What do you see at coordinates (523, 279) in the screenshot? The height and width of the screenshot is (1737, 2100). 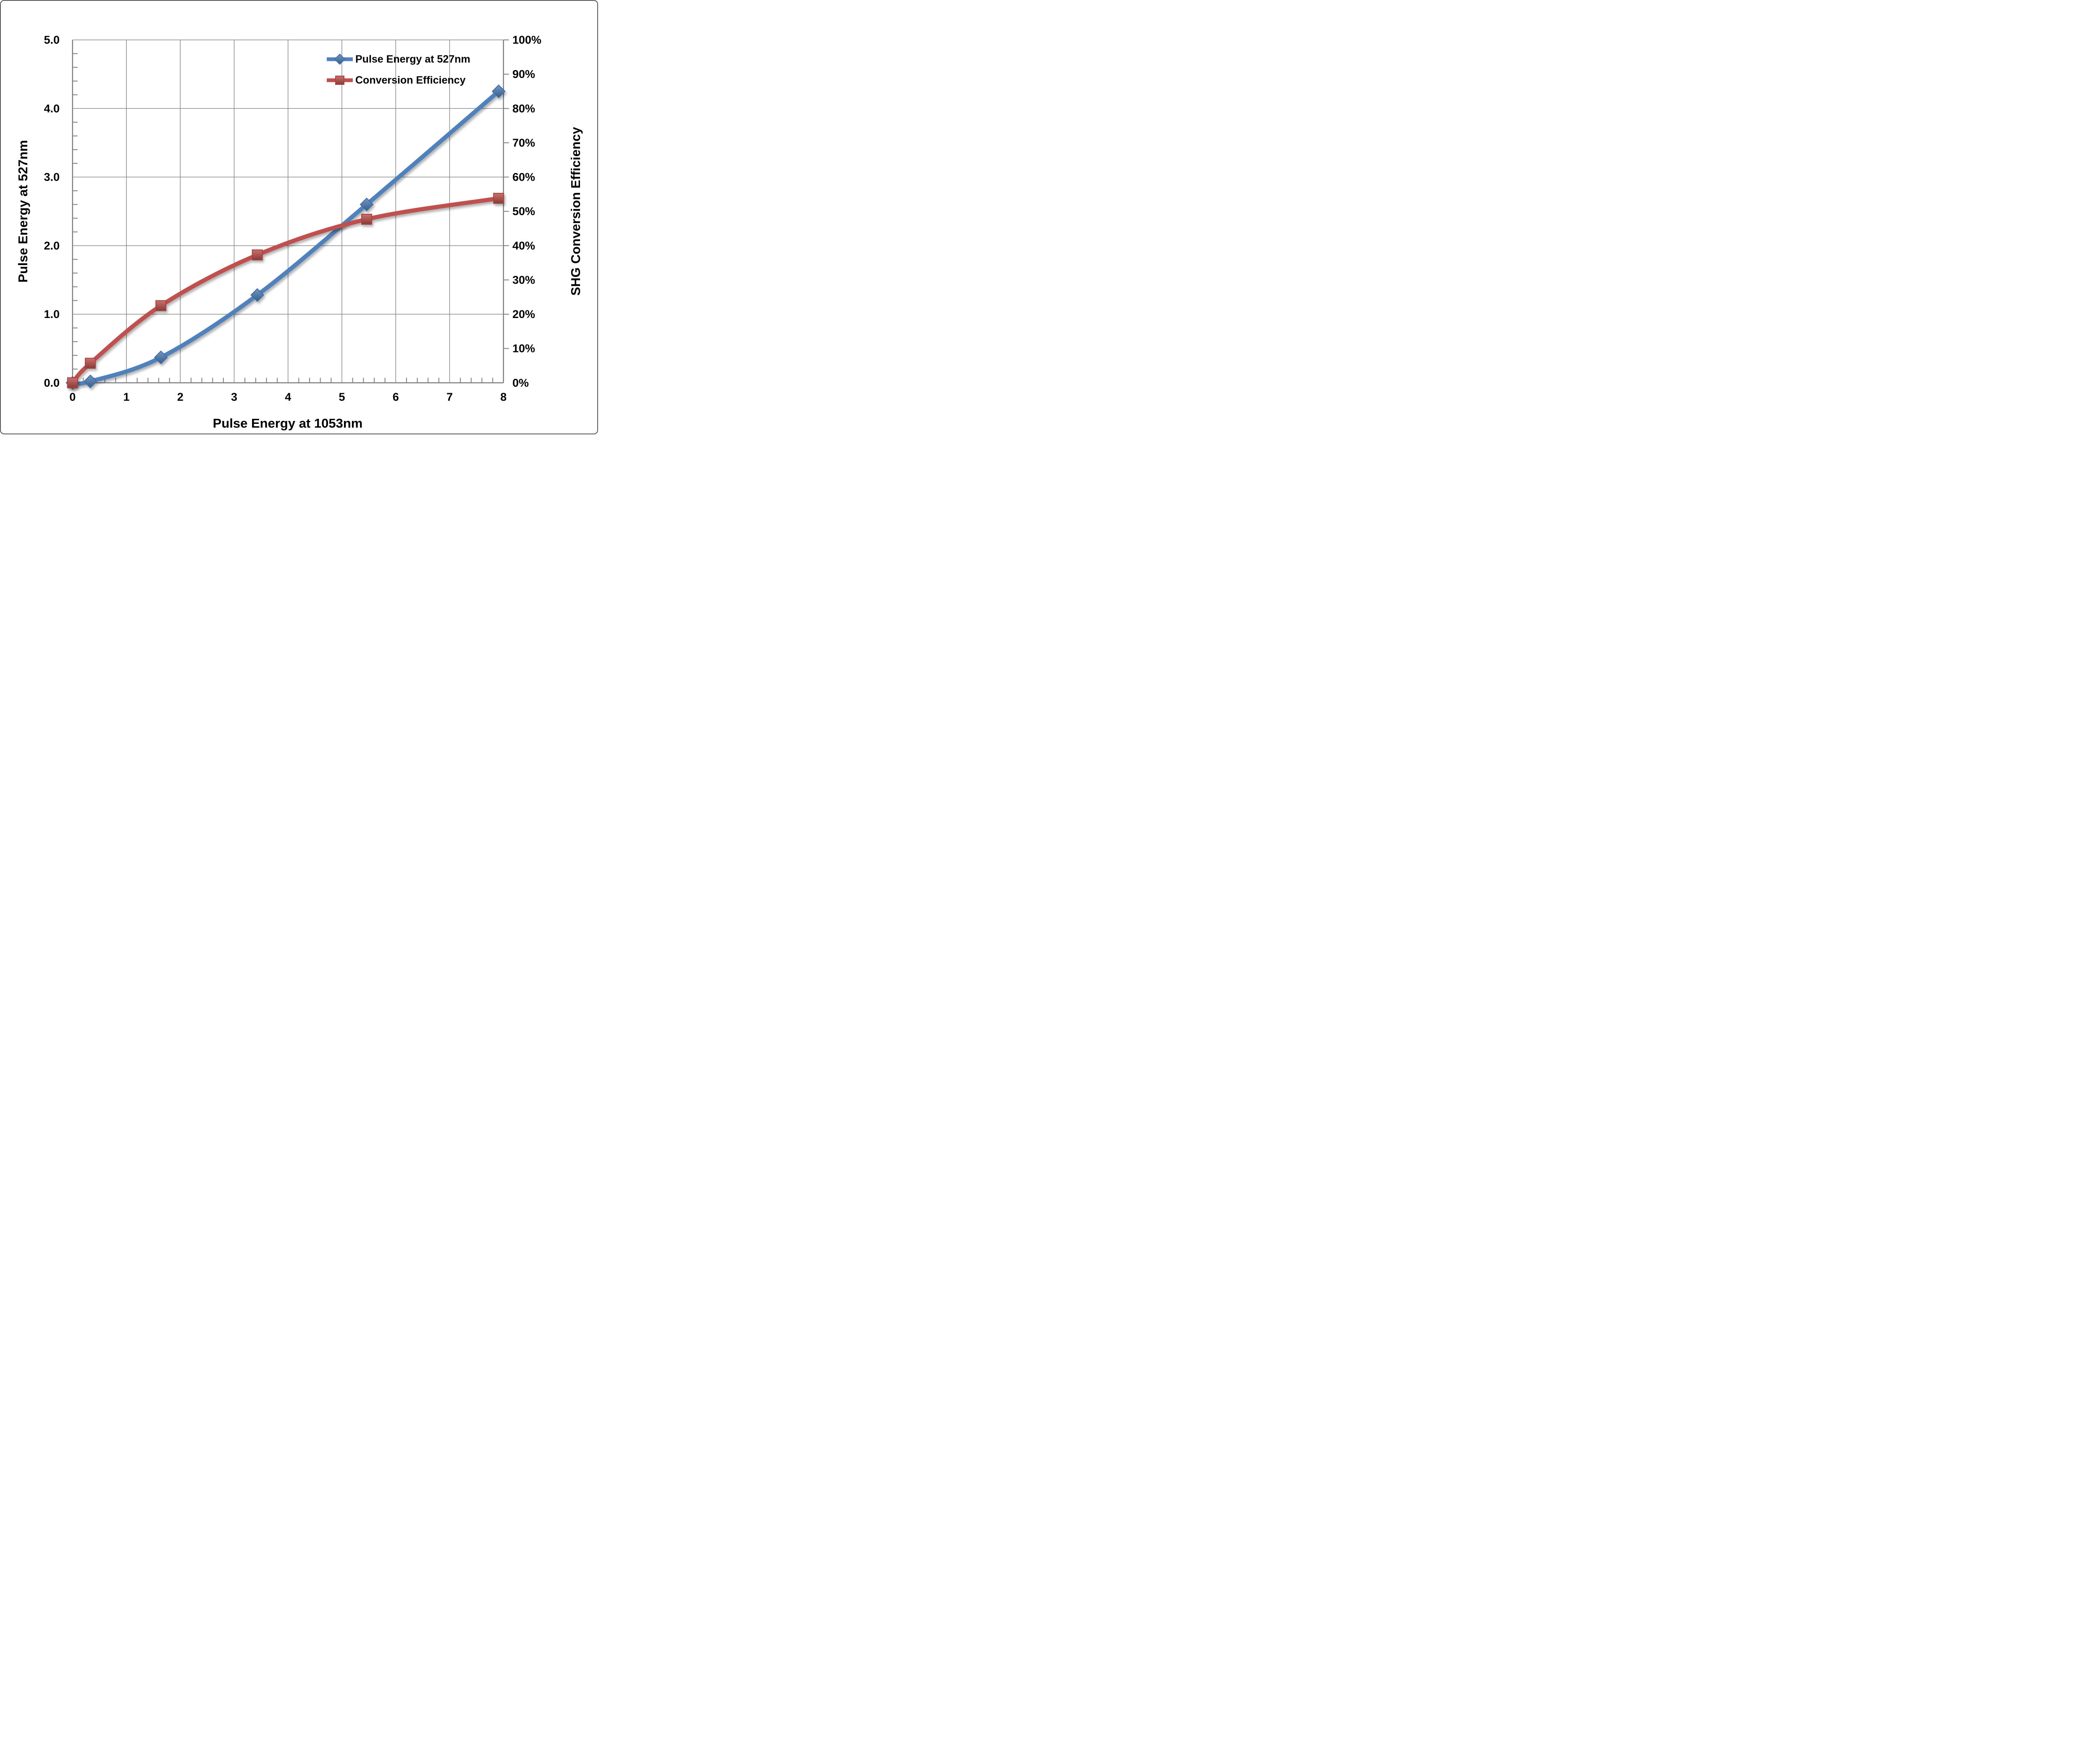 I see `y-right-tick-label: 30%` at bounding box center [523, 279].